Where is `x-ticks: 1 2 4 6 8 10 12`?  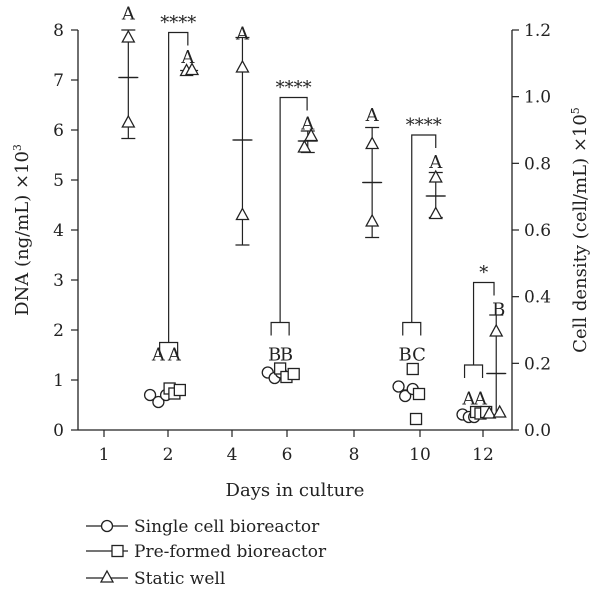 x-ticks: 1 2 4 6 8 10 12 is located at coordinates (296, 447).